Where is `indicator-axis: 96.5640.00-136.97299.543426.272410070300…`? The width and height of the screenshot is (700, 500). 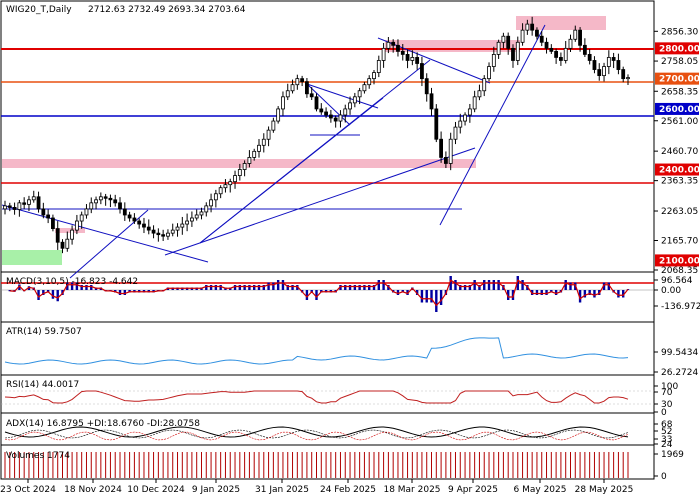
indicator-axis: 96.5640.00-136.97299.543426.272410070300… is located at coordinates (677, 379).